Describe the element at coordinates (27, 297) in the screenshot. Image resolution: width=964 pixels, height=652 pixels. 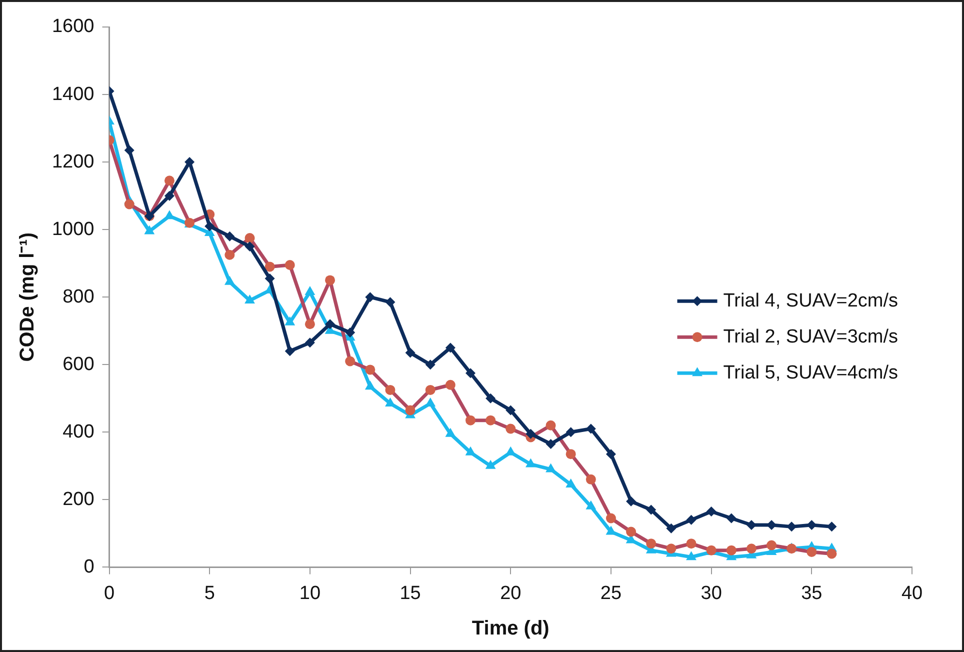
I see `y-axis-title: CODe (mg l⁻¹)` at that location.